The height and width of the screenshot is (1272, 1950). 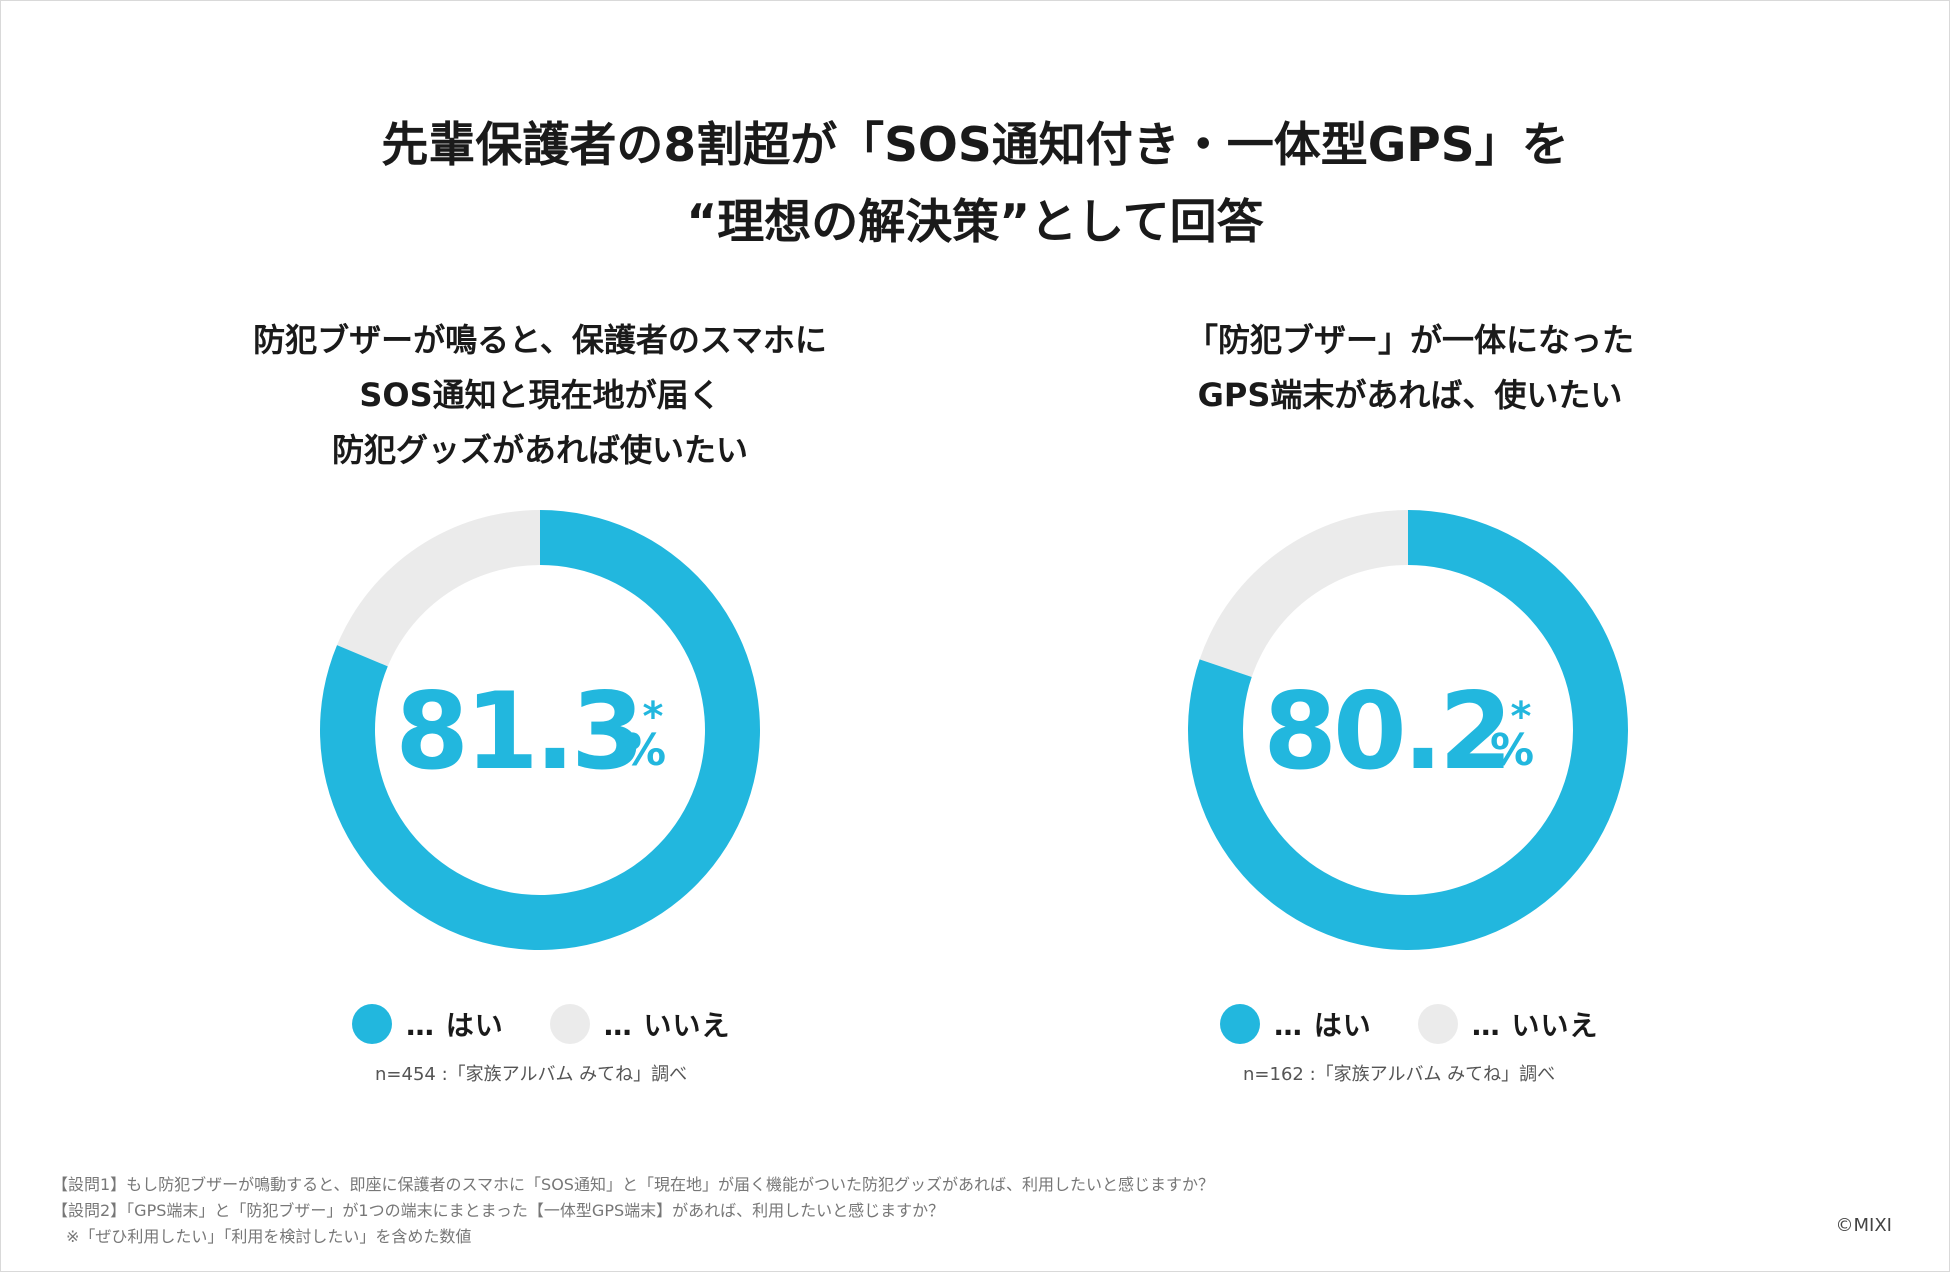 I want to click on chart2-source: n=162 :「家族アルバム みてね」調べ, so click(x=1399, y=1074).